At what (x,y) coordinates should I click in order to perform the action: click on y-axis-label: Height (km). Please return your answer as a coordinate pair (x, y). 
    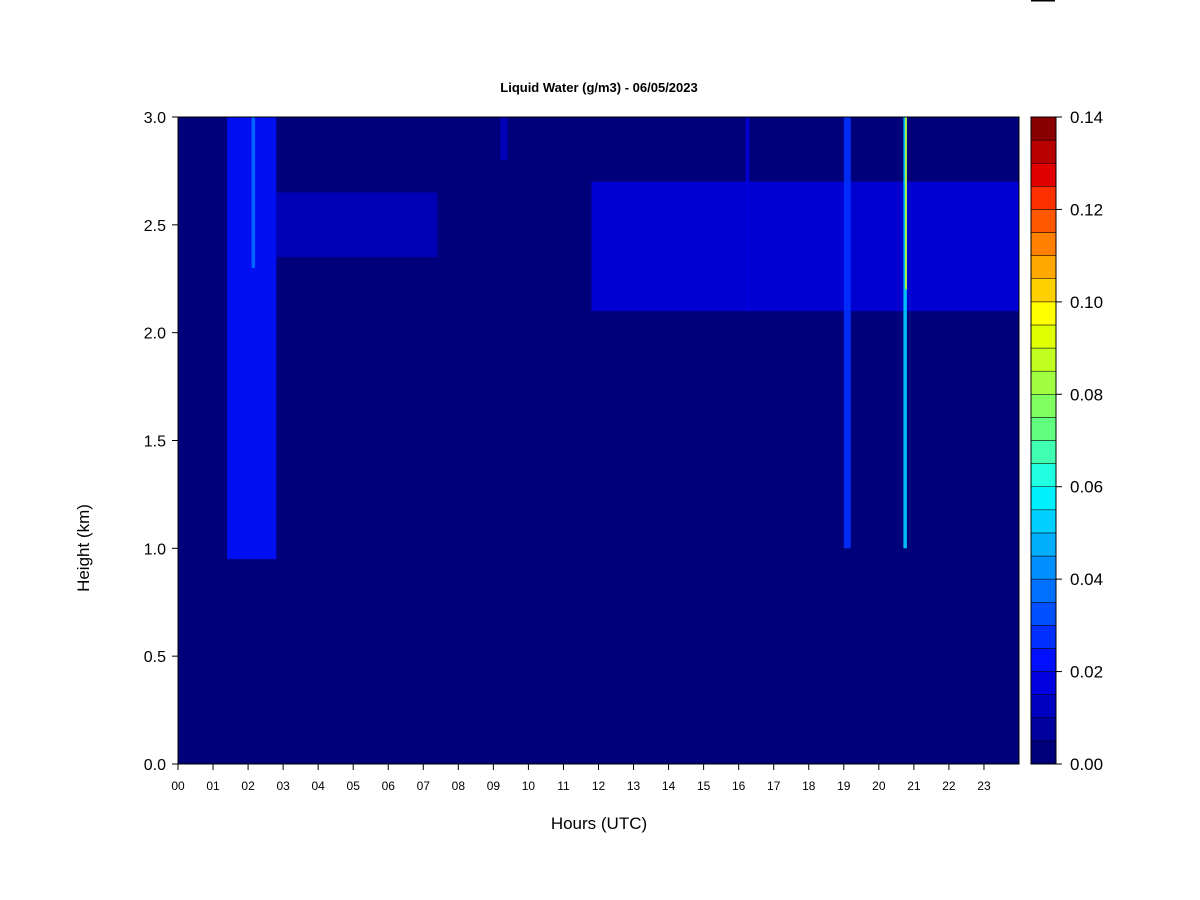
    Looking at the image, I should click on (83, 548).